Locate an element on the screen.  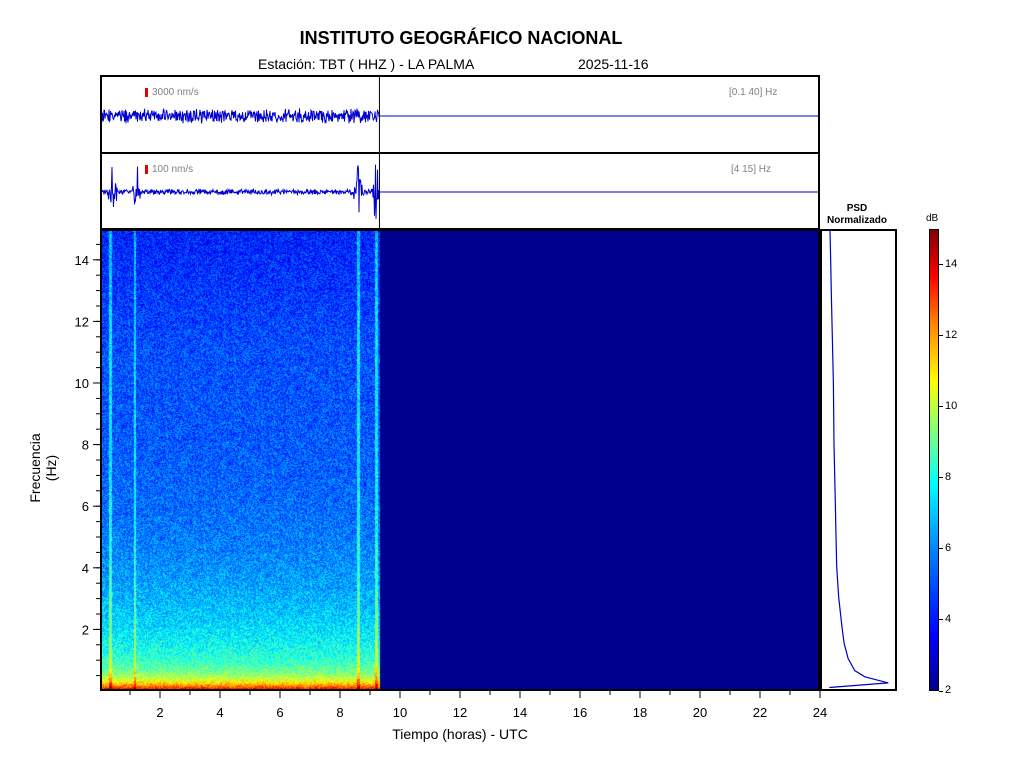
psd-curve is located at coordinates (859, 460).